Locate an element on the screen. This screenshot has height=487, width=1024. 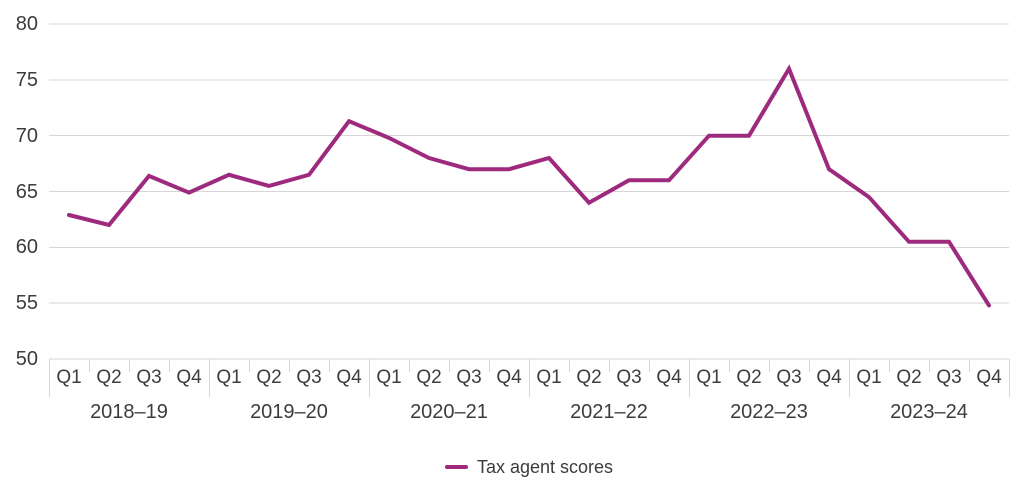
legend-swatch is located at coordinates (456, 467).